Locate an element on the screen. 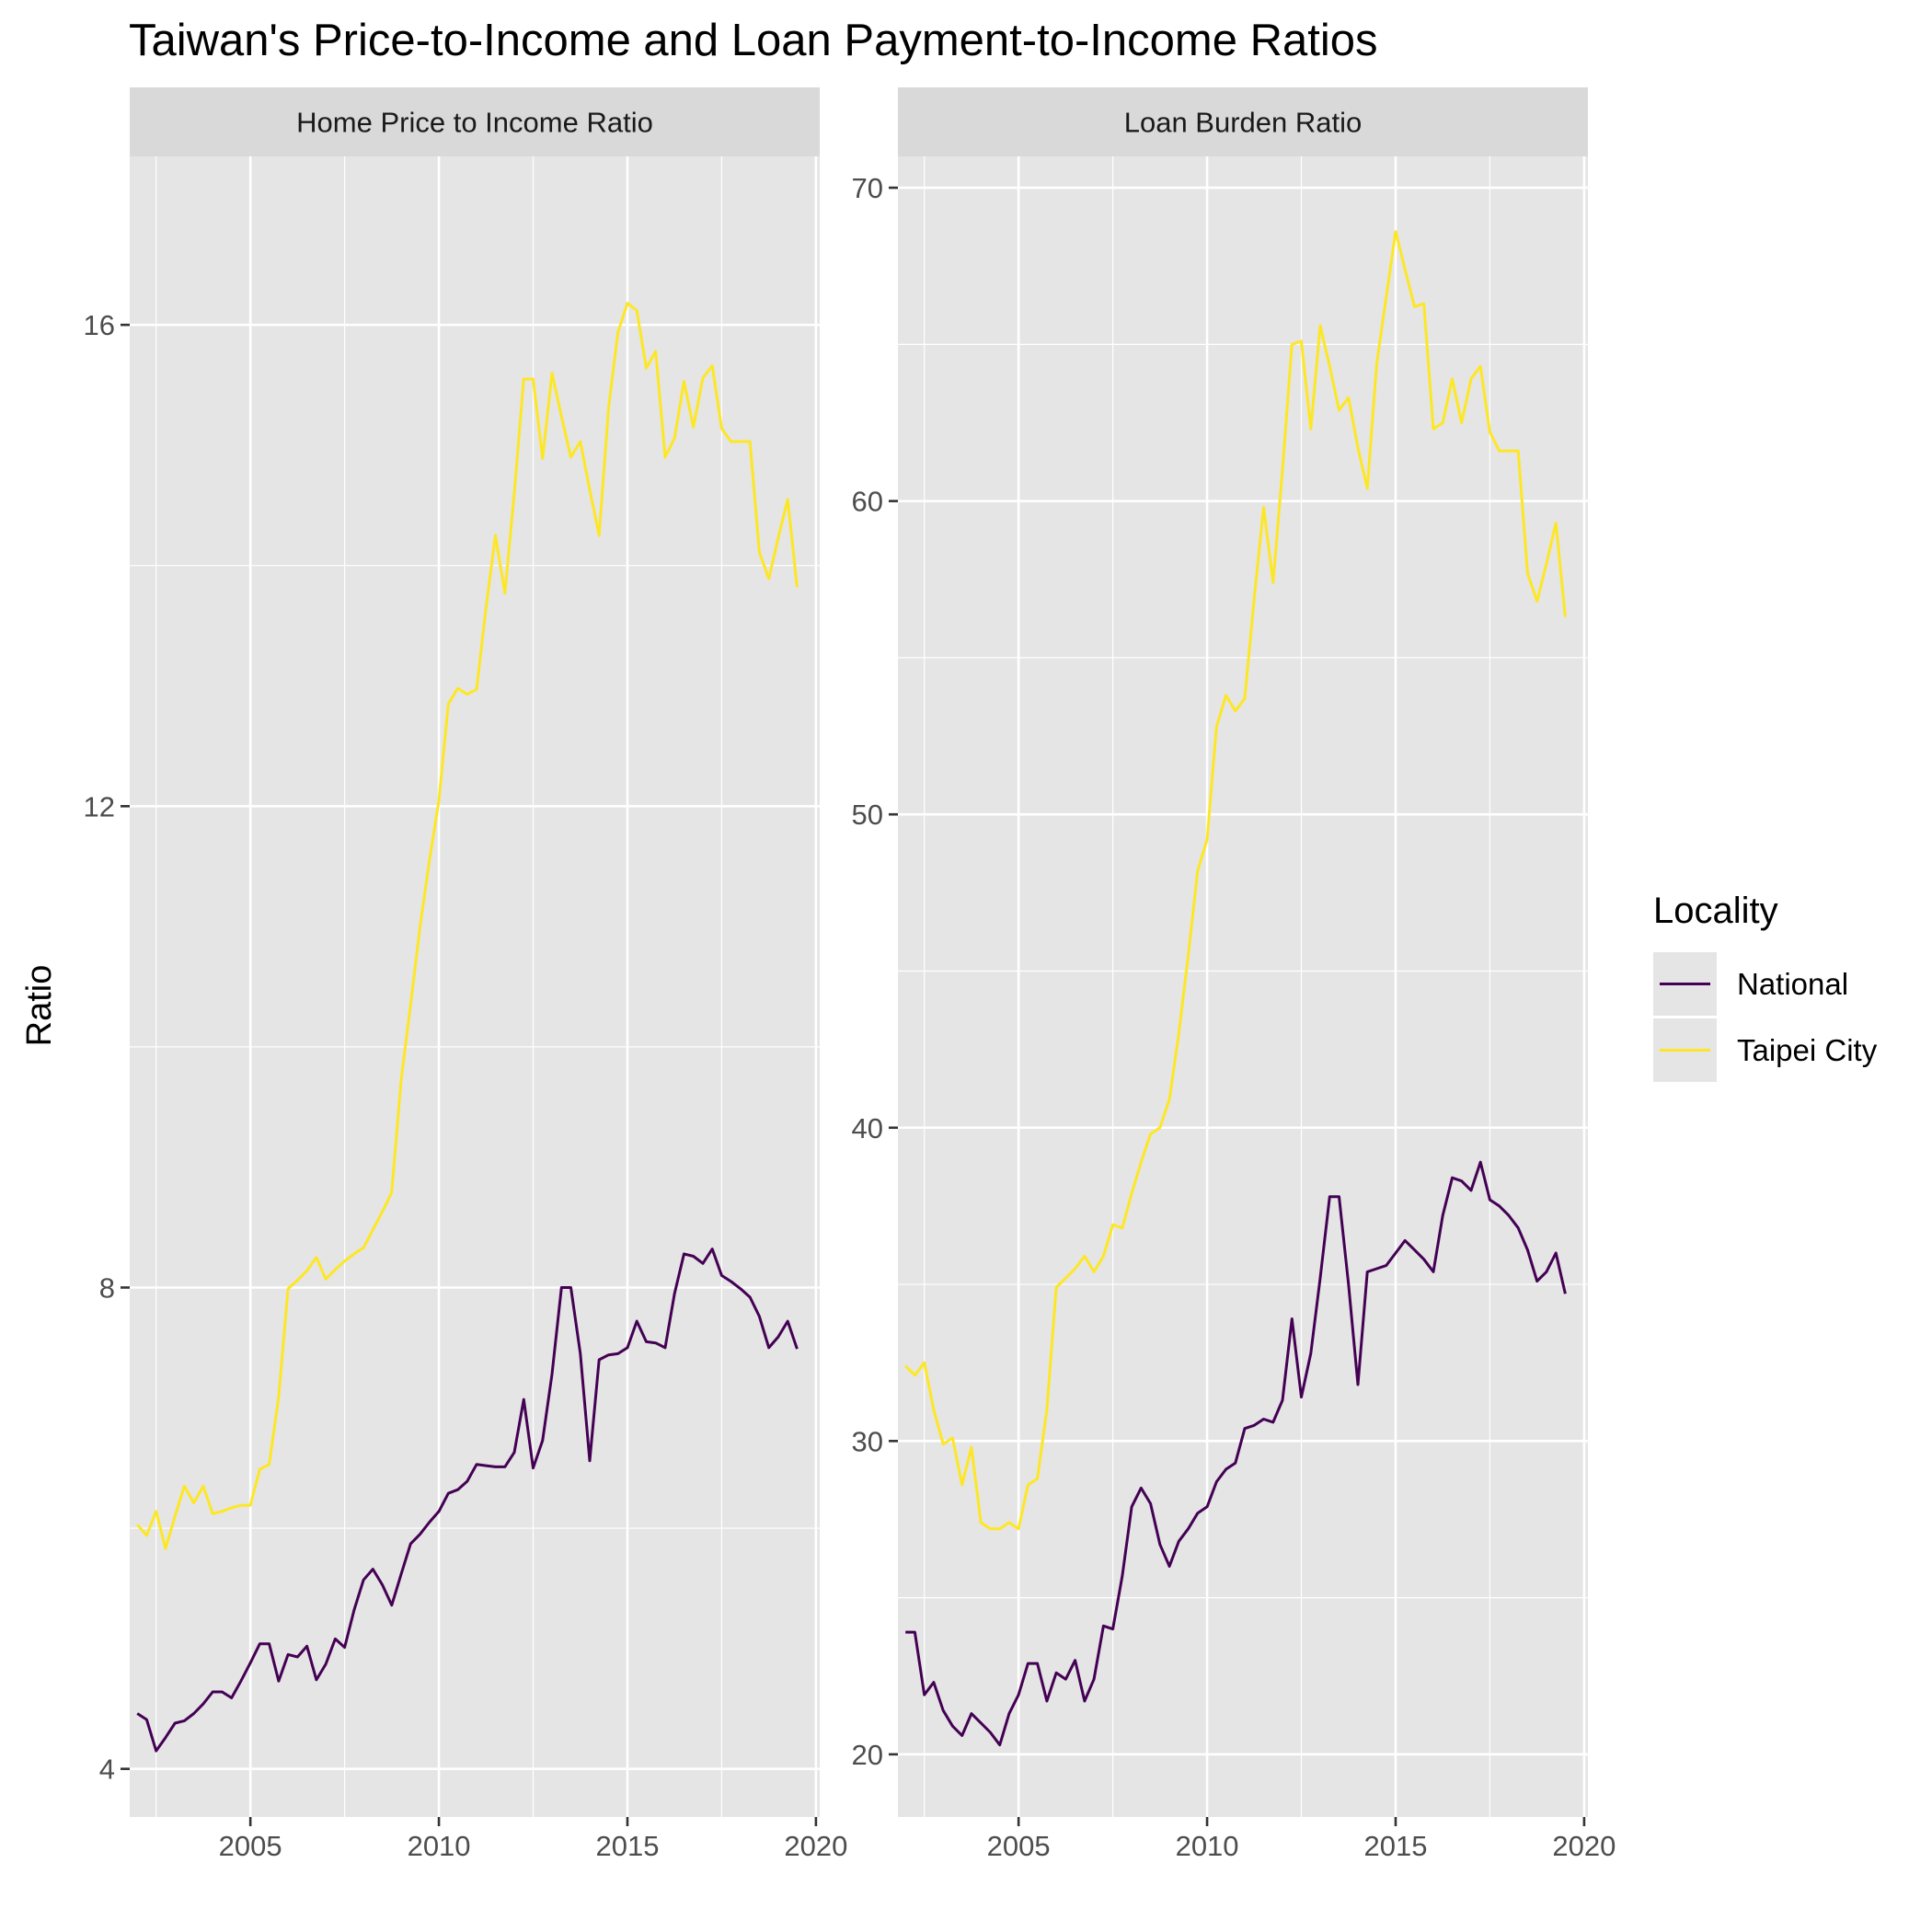 This screenshot has width=1932, height=1932. y-tick-label: 60 is located at coordinates (867, 502).